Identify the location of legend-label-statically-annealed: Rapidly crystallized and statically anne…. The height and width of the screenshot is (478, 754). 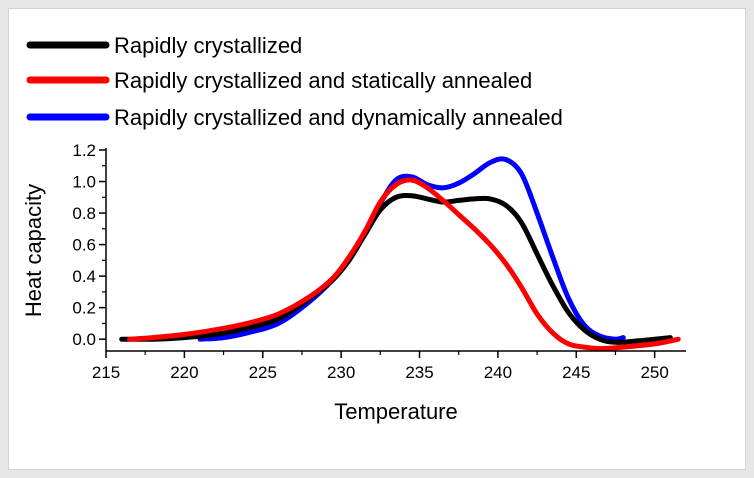
(323, 80).